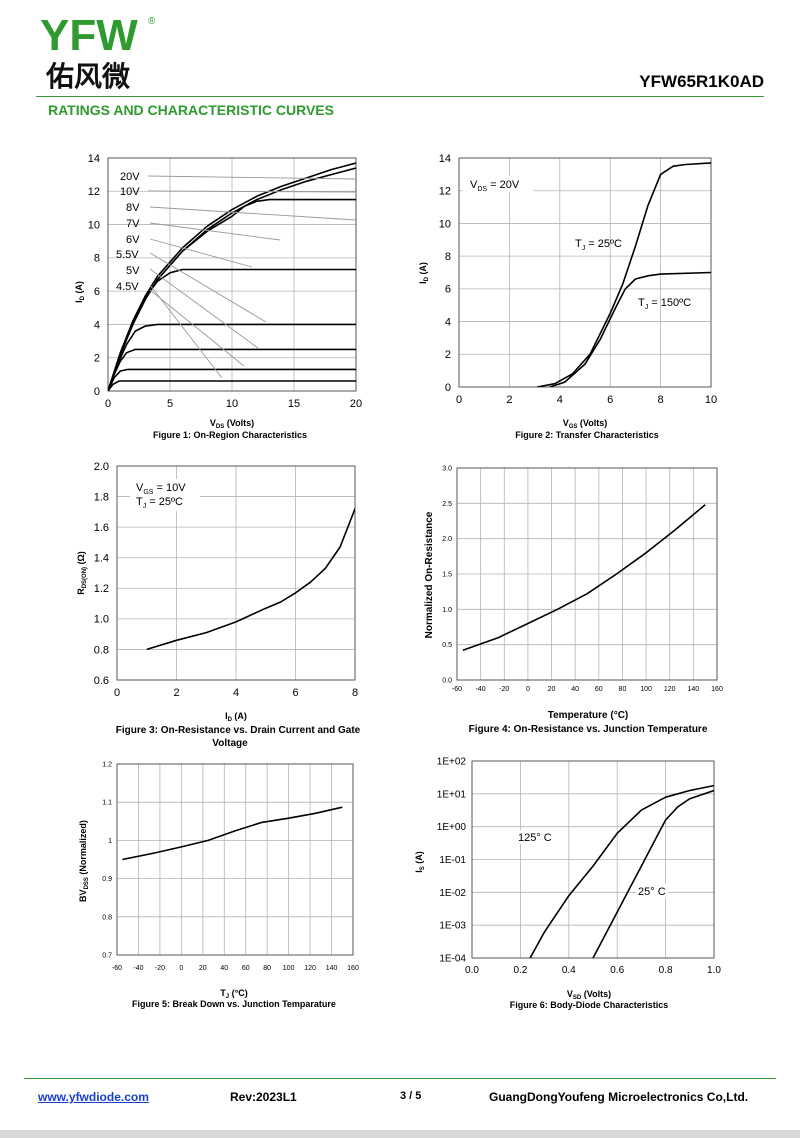  I want to click on fig6-annot-25c: 25° C, so click(652, 892).